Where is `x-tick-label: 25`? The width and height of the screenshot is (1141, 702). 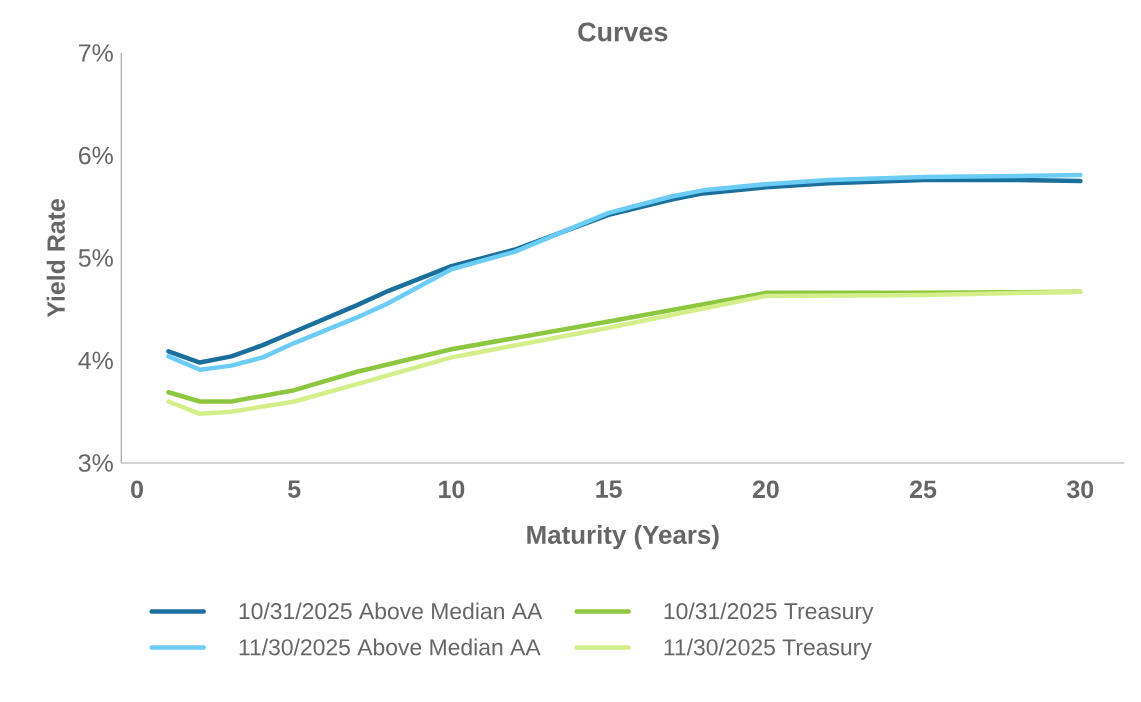
x-tick-label: 25 is located at coordinates (923, 489).